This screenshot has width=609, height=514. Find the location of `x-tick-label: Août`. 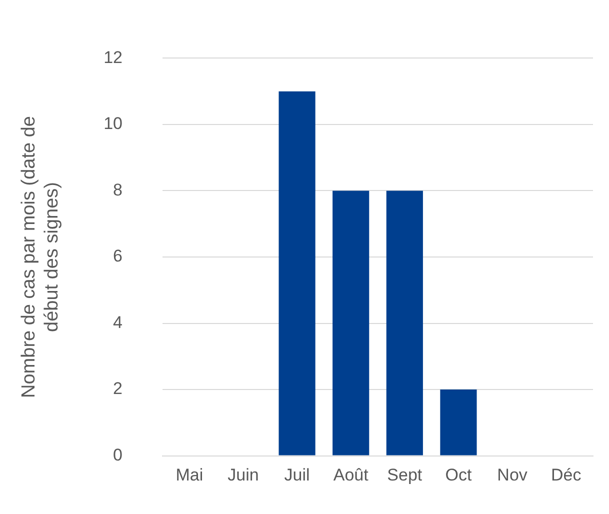

x-tick-label: Août is located at coordinates (351, 475).